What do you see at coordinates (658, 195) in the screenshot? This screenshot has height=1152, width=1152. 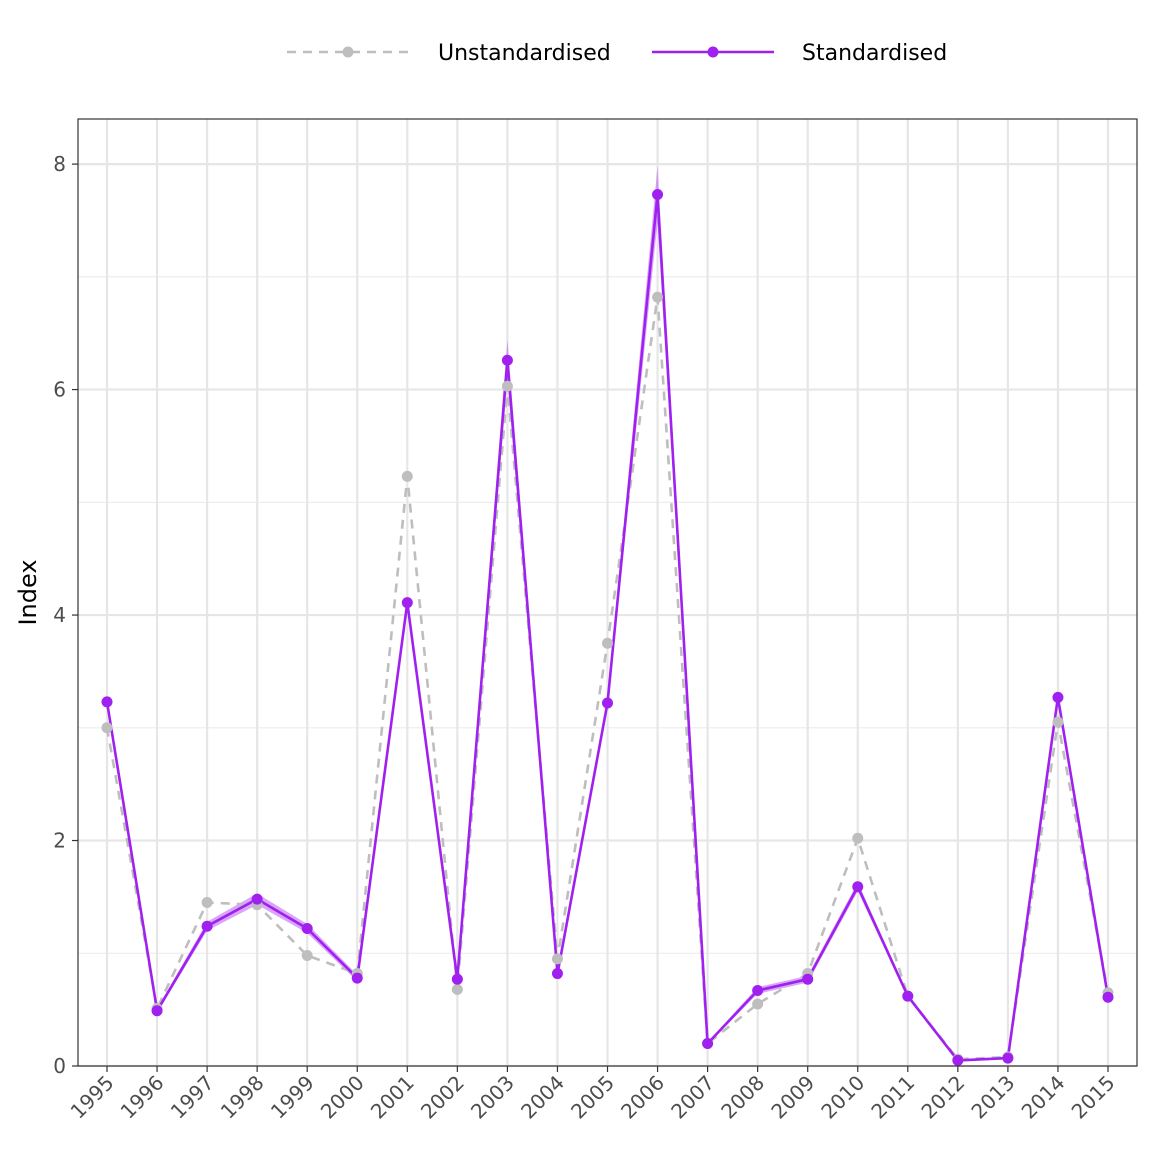 I see `standardised-point-2006` at bounding box center [658, 195].